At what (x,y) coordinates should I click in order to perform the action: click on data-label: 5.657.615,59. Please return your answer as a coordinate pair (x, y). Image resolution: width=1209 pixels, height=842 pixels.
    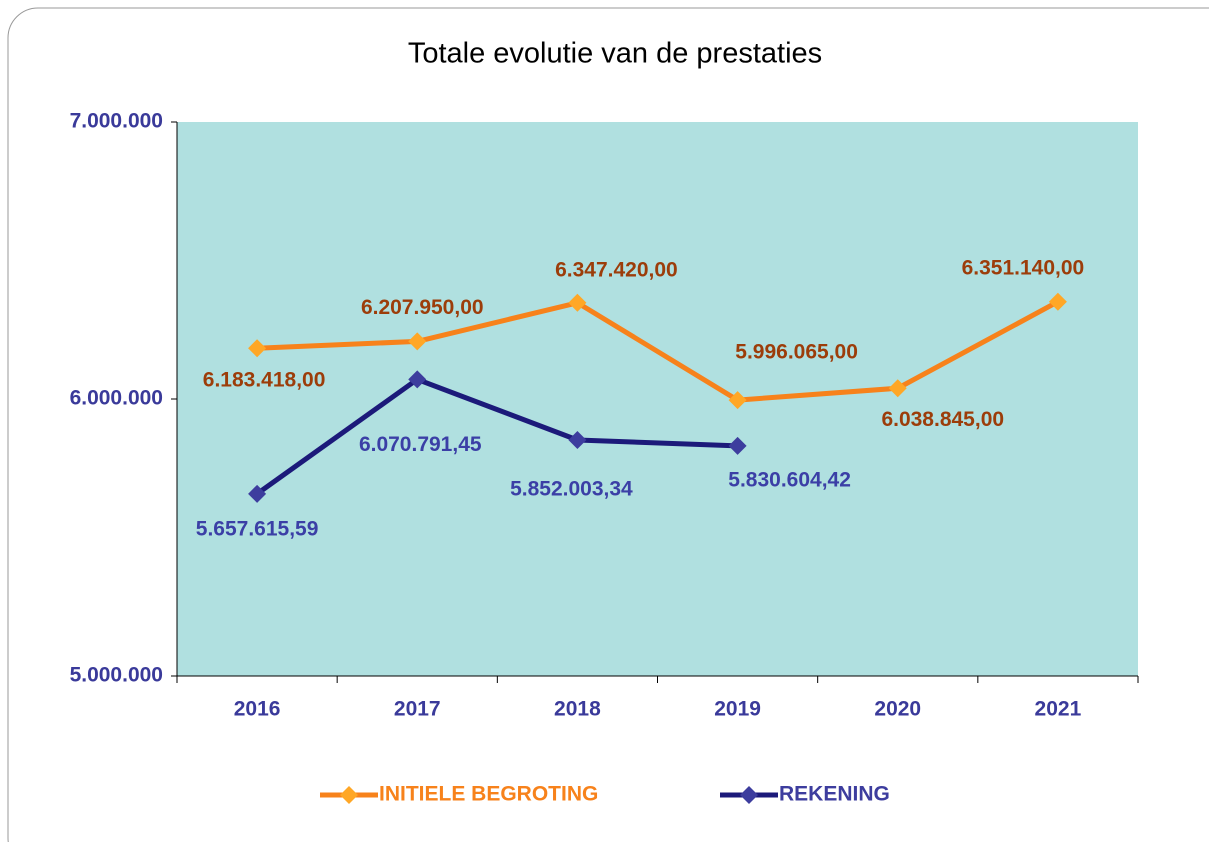
    Looking at the image, I should click on (257, 528).